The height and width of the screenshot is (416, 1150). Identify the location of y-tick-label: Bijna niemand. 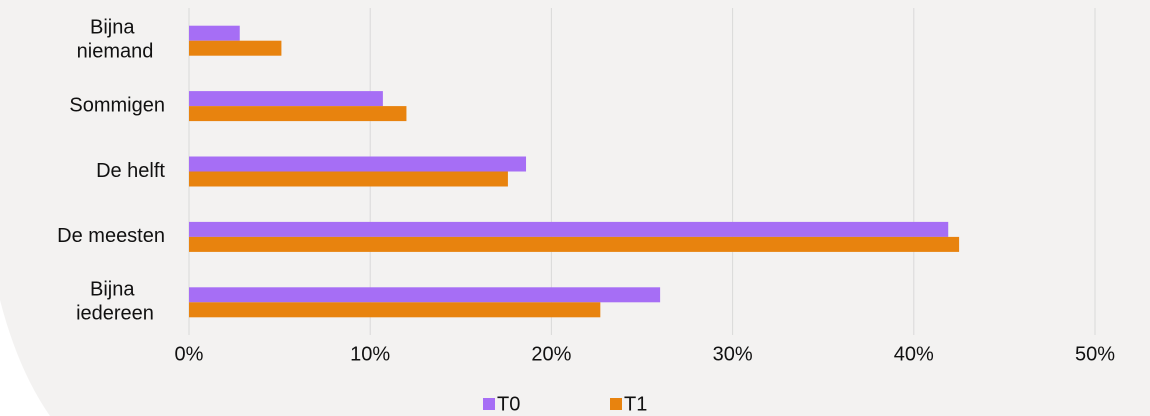
(115, 40).